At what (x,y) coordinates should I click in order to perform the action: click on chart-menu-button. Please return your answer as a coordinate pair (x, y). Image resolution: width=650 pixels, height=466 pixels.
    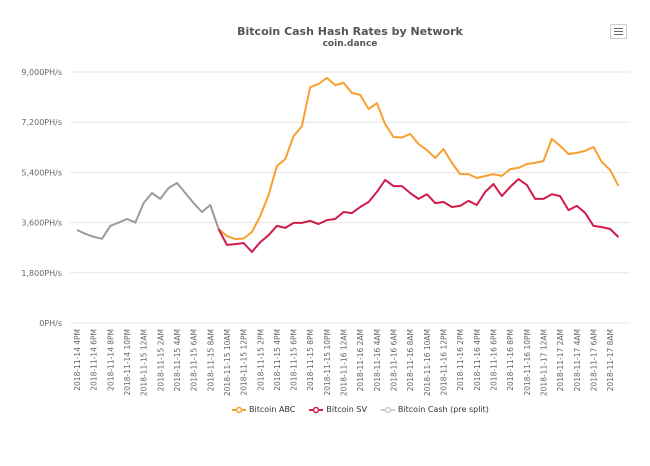
    Looking at the image, I should click on (618, 31).